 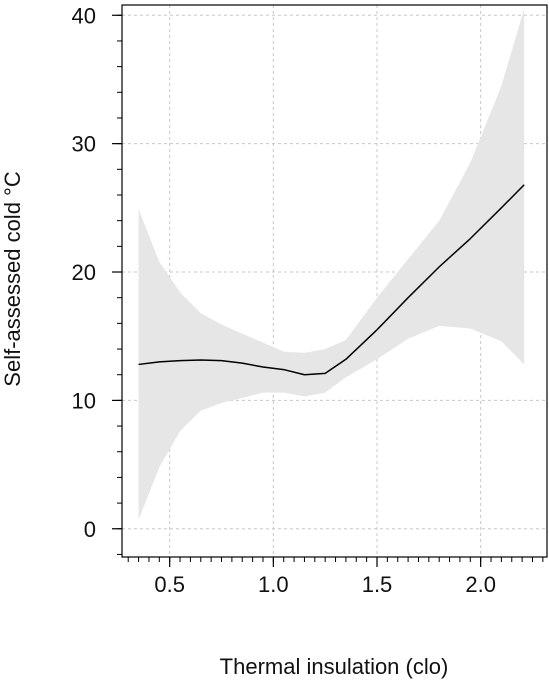 I want to click on x-tick-label-0: 0.5, so click(x=169, y=584).